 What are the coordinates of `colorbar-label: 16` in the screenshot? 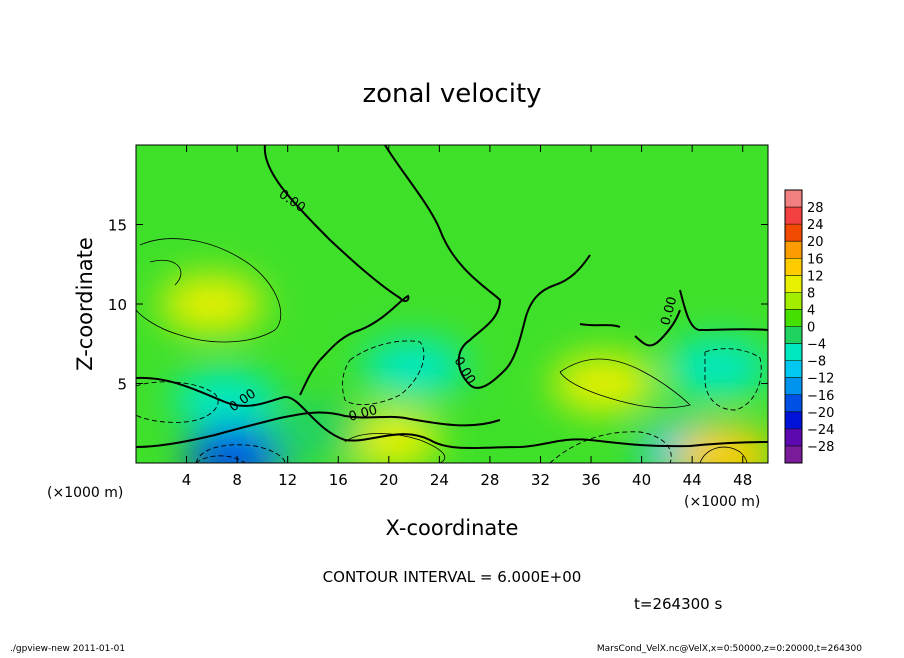 It's located at (815, 259).